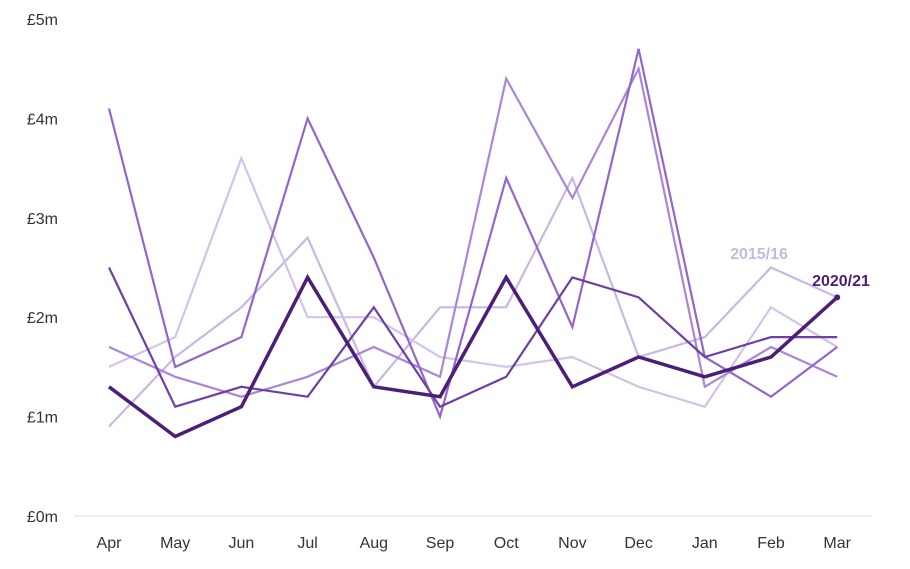  Describe the element at coordinates (837, 297) in the screenshot. I see `series-end-marker` at that location.